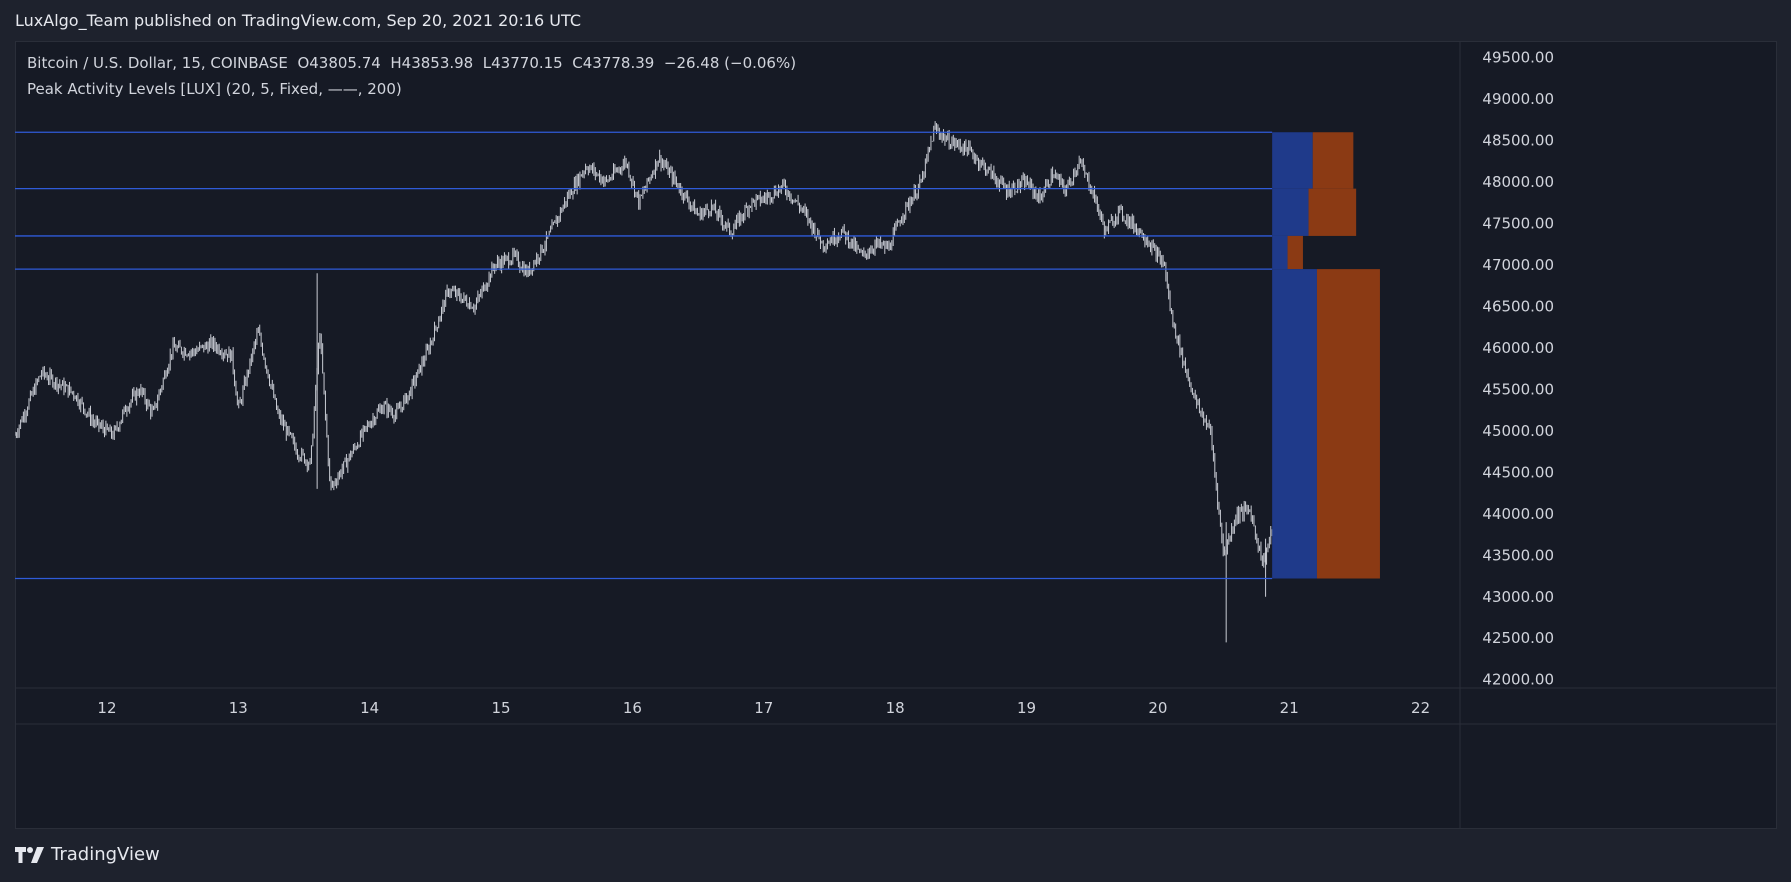 This screenshot has width=1791, height=882. What do you see at coordinates (1518, 431) in the screenshot?
I see `price-tick-label: 45000.00` at bounding box center [1518, 431].